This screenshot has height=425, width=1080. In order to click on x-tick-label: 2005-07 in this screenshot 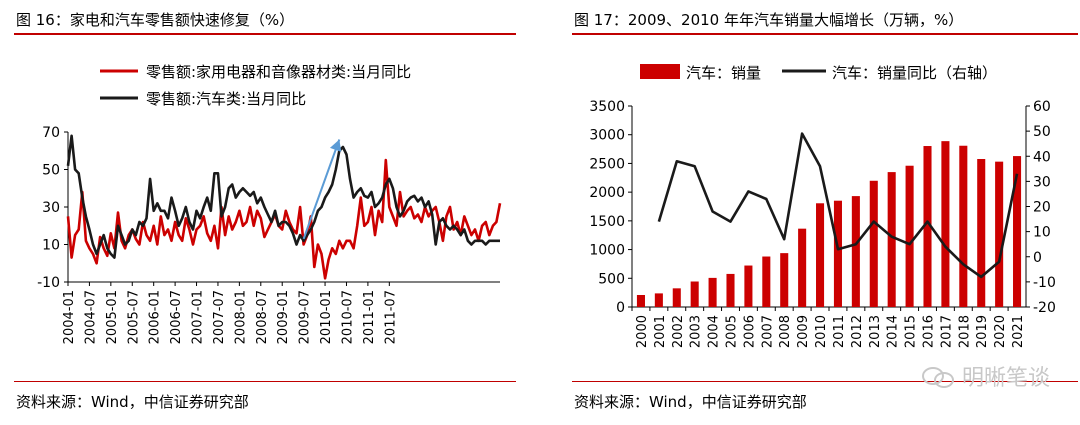, I will do `click(133, 317)`.